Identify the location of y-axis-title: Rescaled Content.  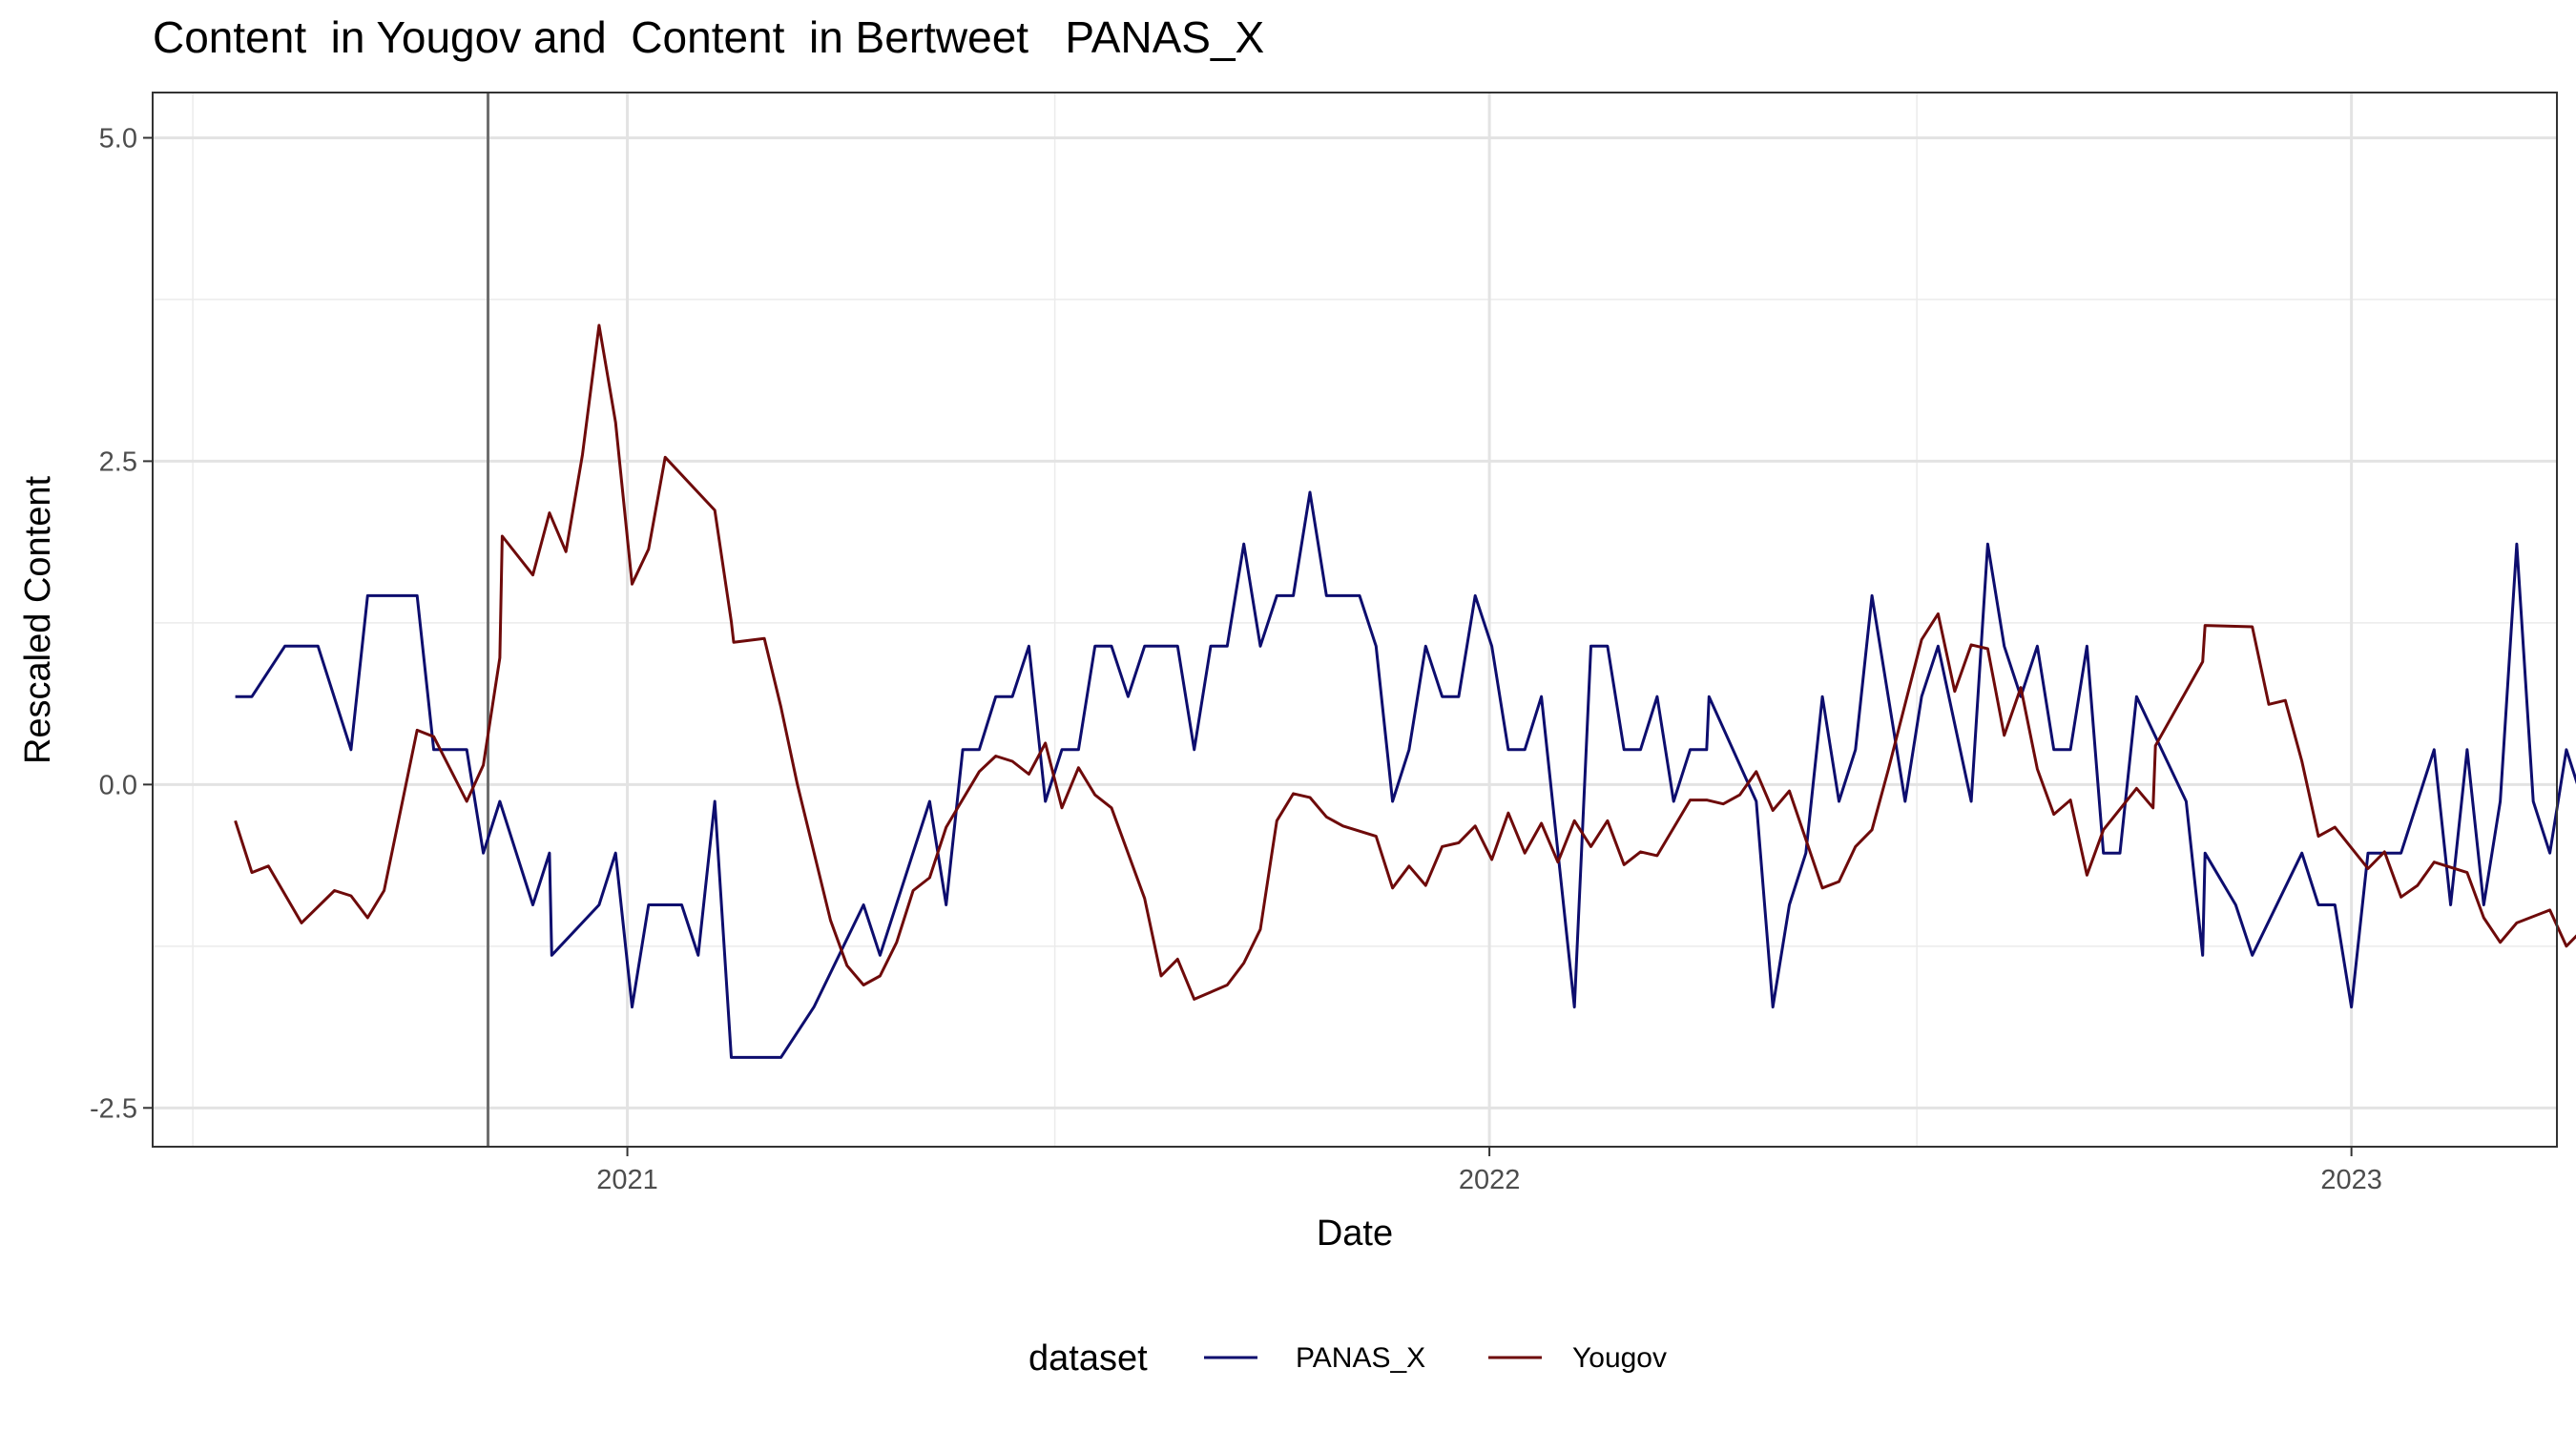
(38, 620).